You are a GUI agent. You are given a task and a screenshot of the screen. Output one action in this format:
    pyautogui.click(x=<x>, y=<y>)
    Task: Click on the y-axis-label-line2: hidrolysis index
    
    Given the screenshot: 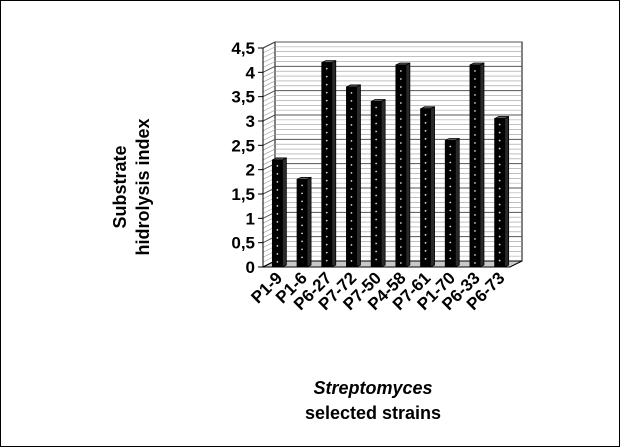 What is the action you would take?
    pyautogui.click(x=143, y=186)
    